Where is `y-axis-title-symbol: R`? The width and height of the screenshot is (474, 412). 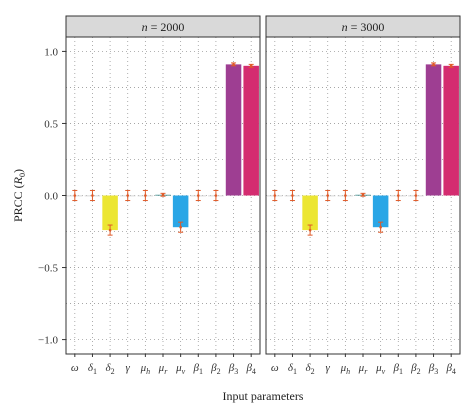 y-axis-title-symbol: R is located at coordinates (18, 180).